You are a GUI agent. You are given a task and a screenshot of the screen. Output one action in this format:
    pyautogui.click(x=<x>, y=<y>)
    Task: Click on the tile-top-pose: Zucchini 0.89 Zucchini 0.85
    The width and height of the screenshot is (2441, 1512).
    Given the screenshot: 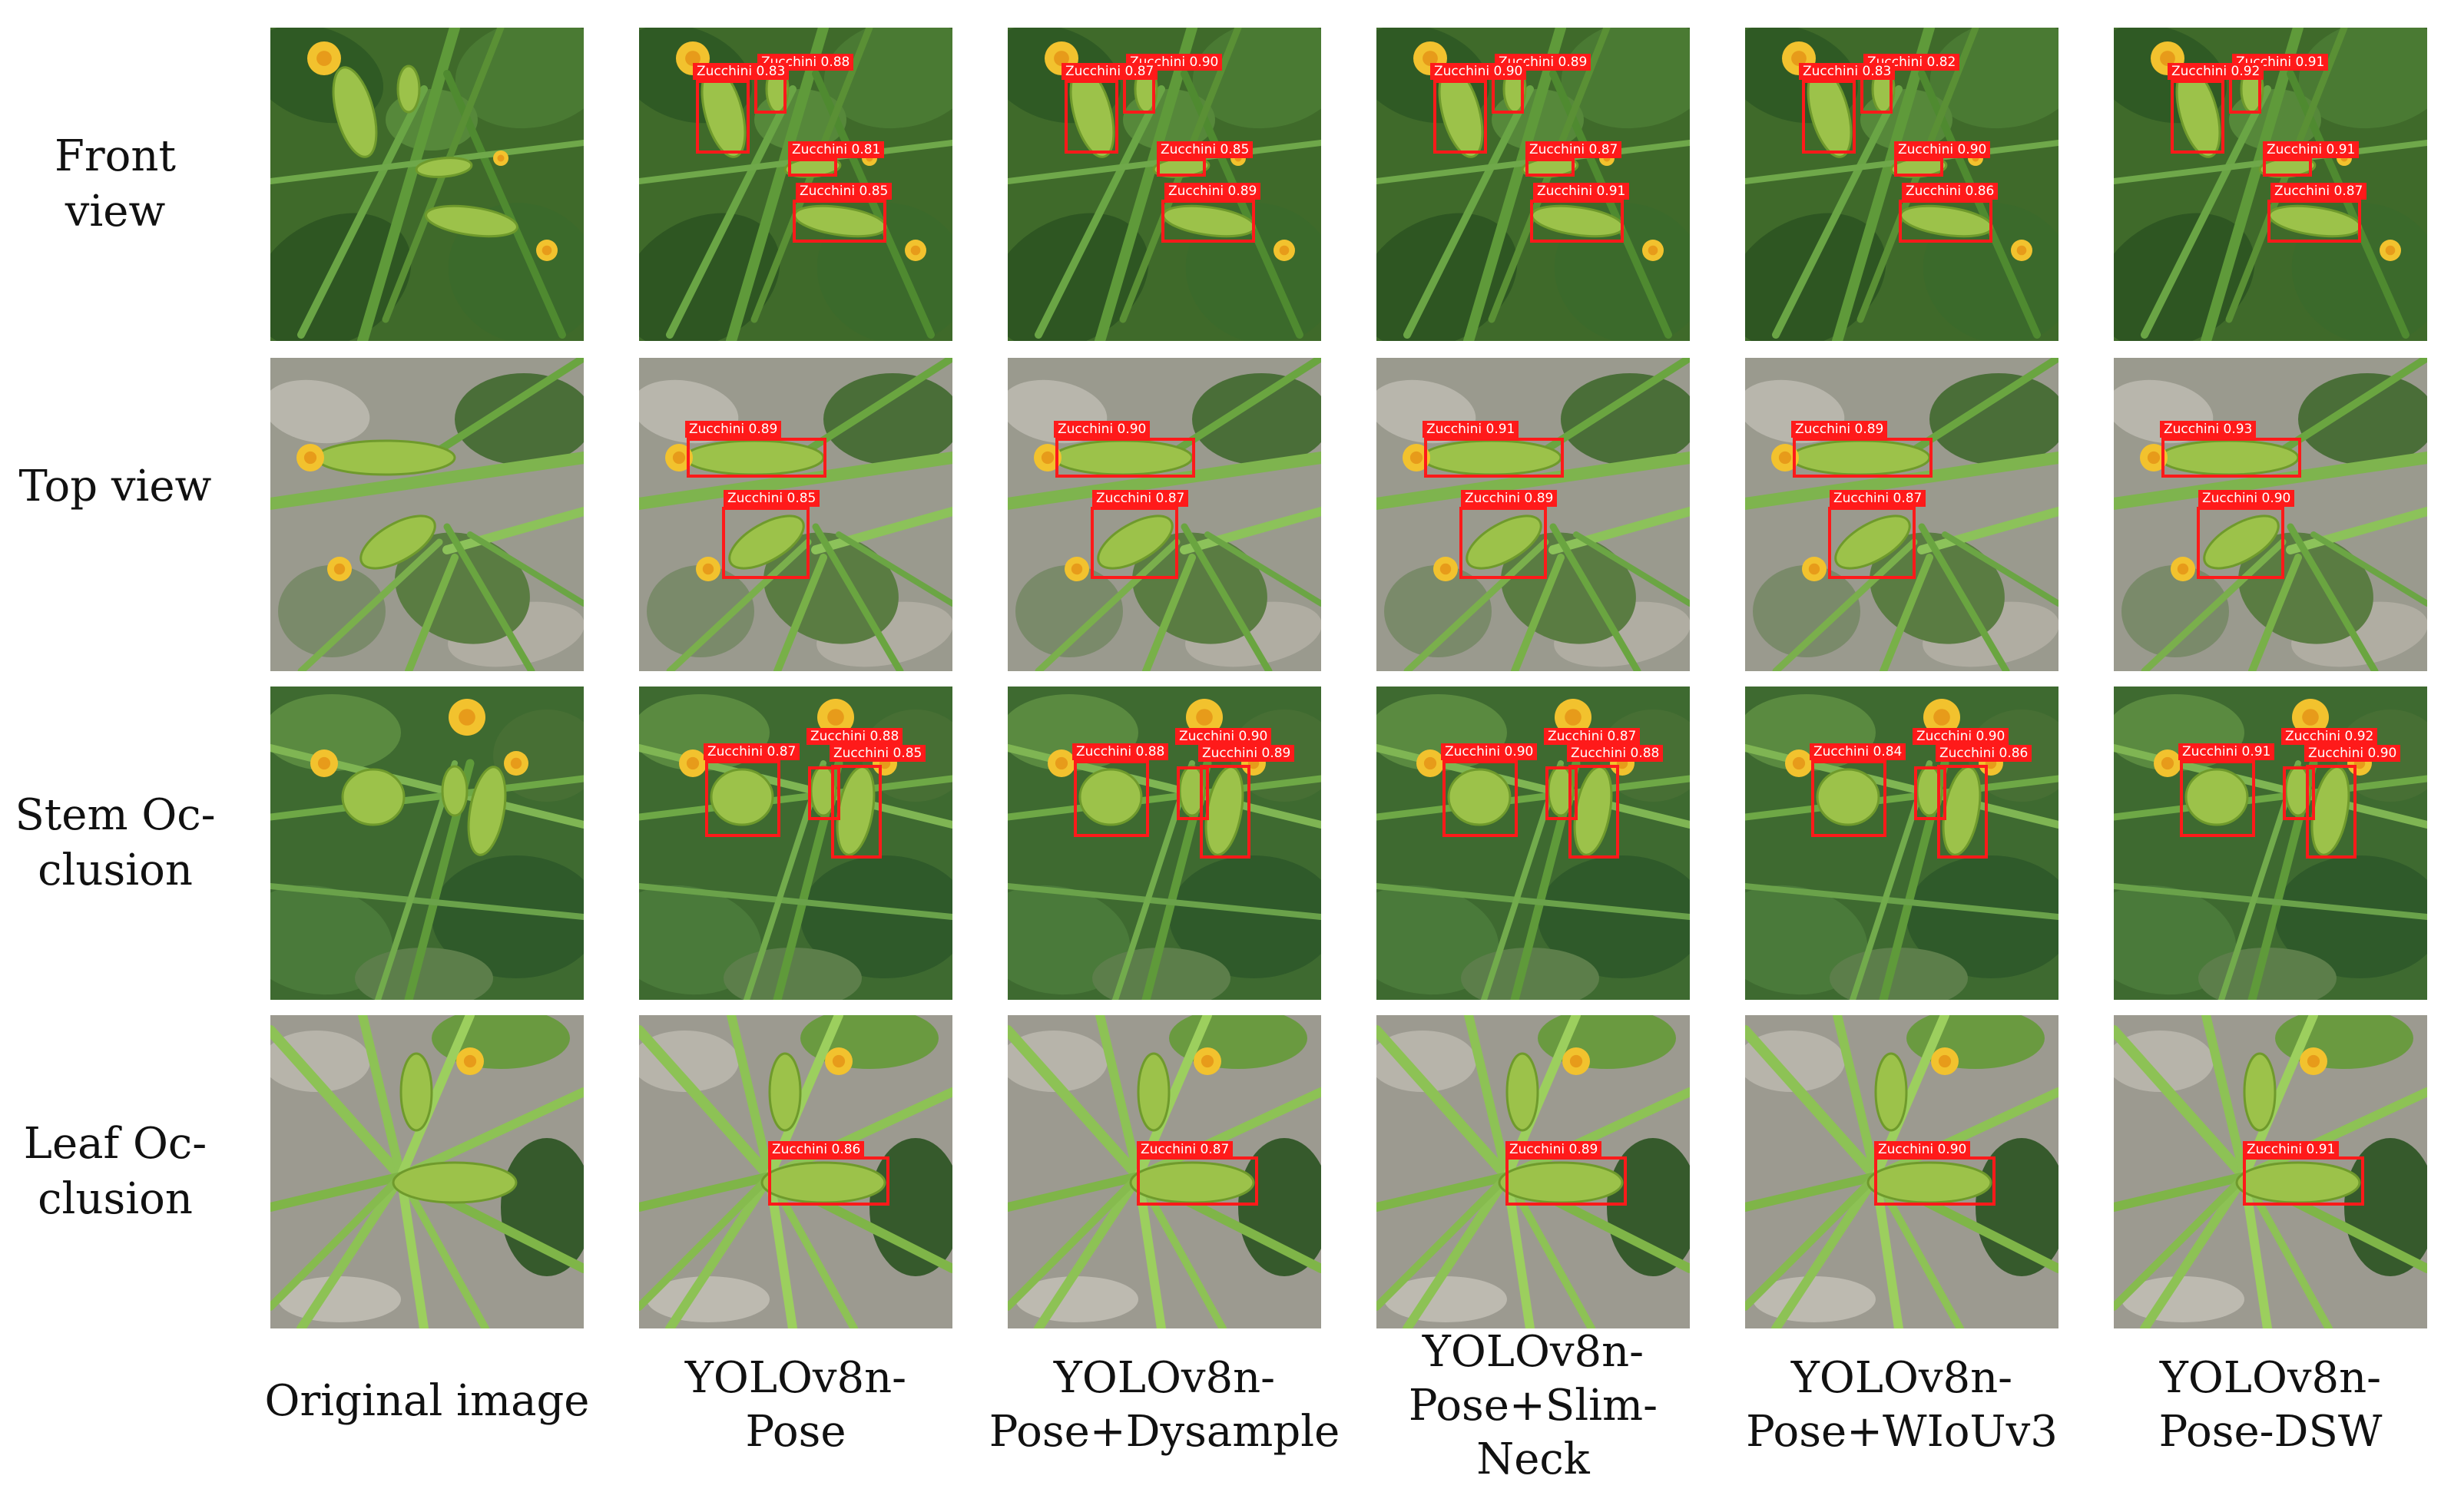 What is the action you would take?
    pyautogui.click(x=795, y=514)
    